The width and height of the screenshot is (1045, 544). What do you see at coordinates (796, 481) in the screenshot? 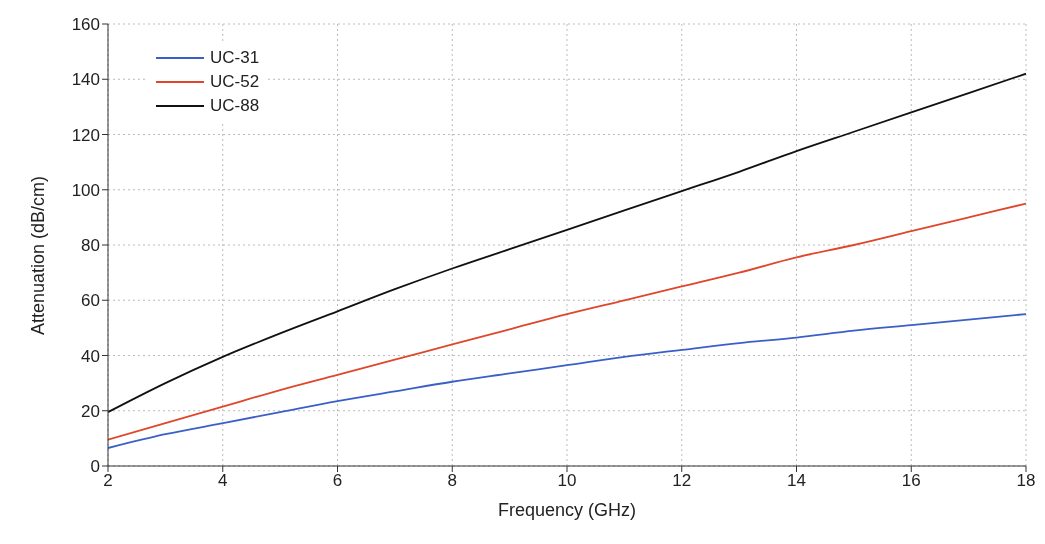
I see `x-tick-label: 14` at bounding box center [796, 481].